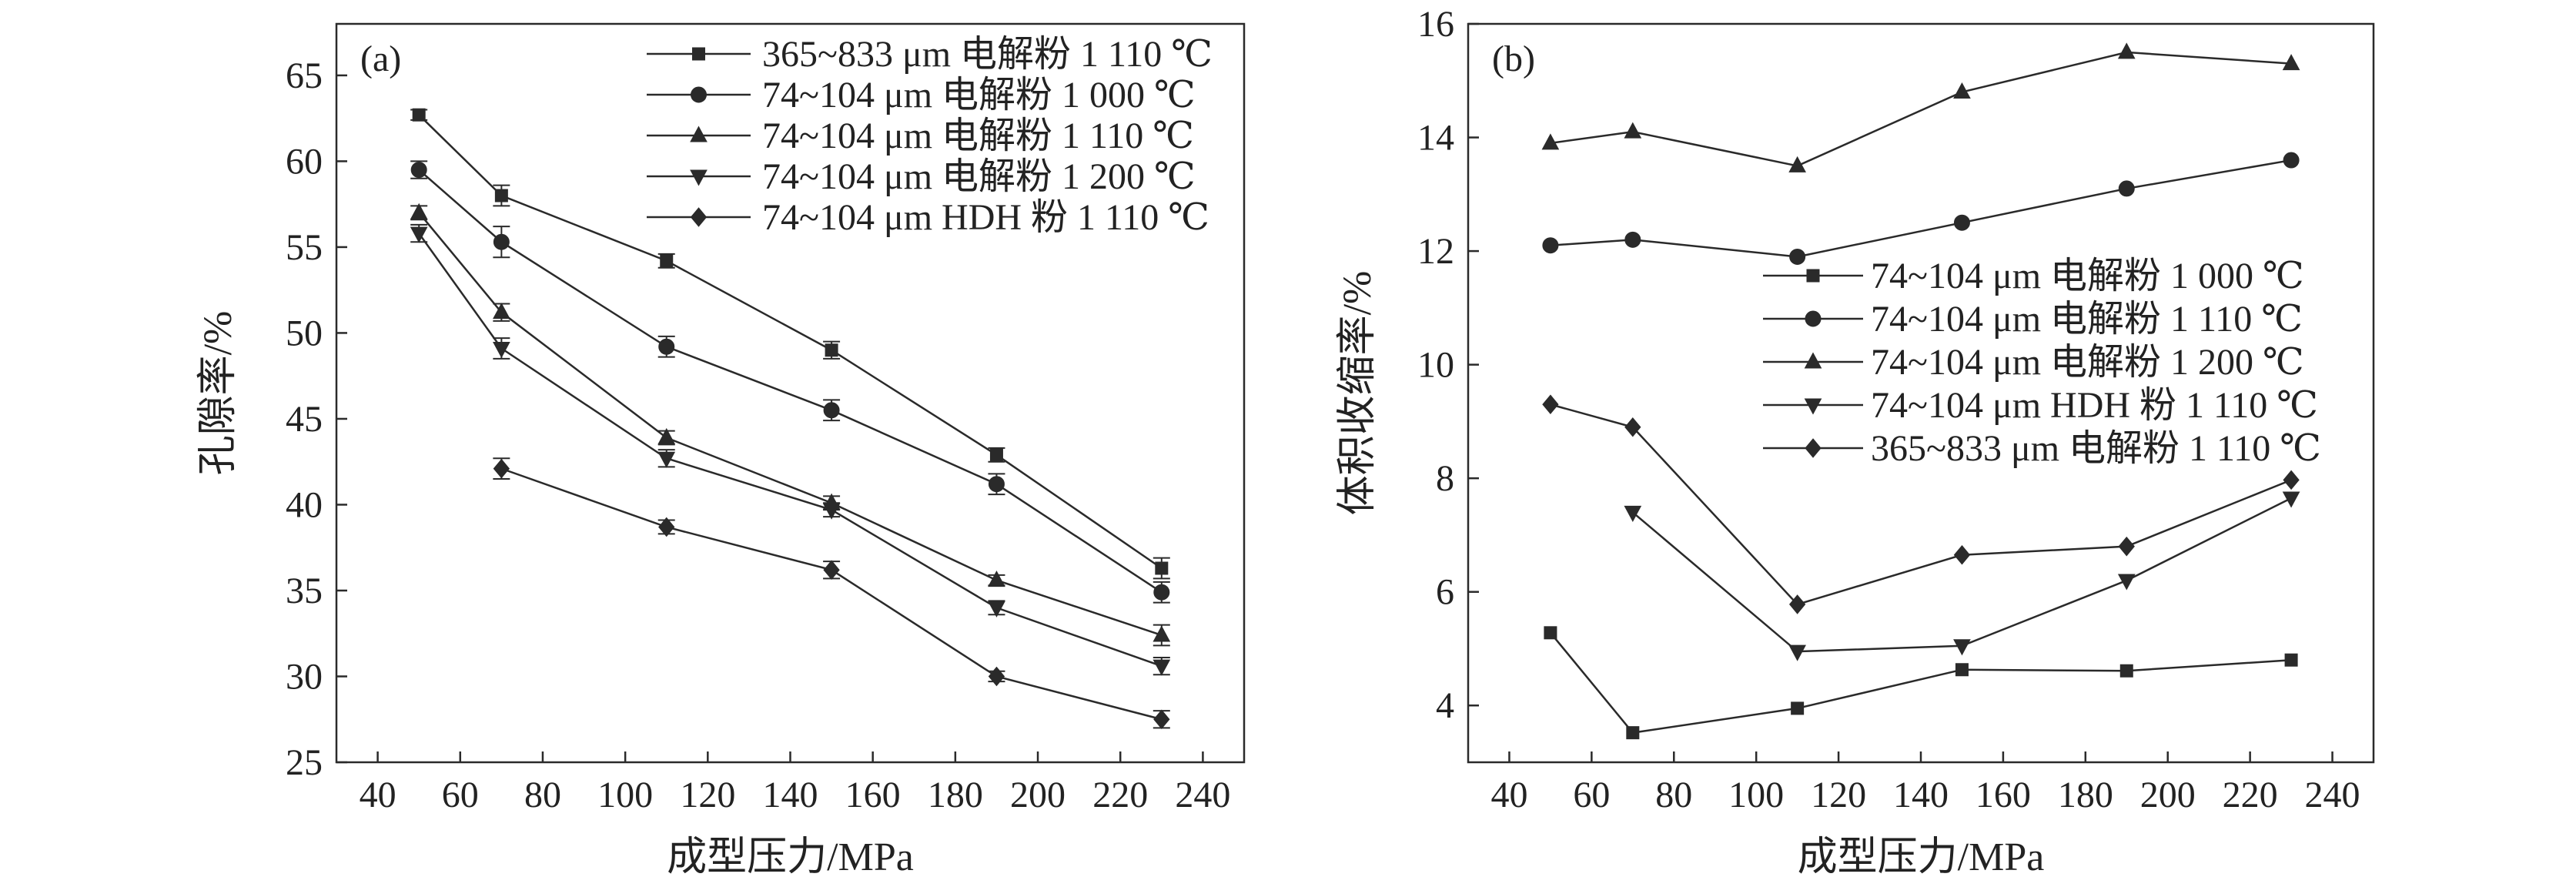  I want to click on y-axis-title: 体积收缩率/%, so click(1358, 393).